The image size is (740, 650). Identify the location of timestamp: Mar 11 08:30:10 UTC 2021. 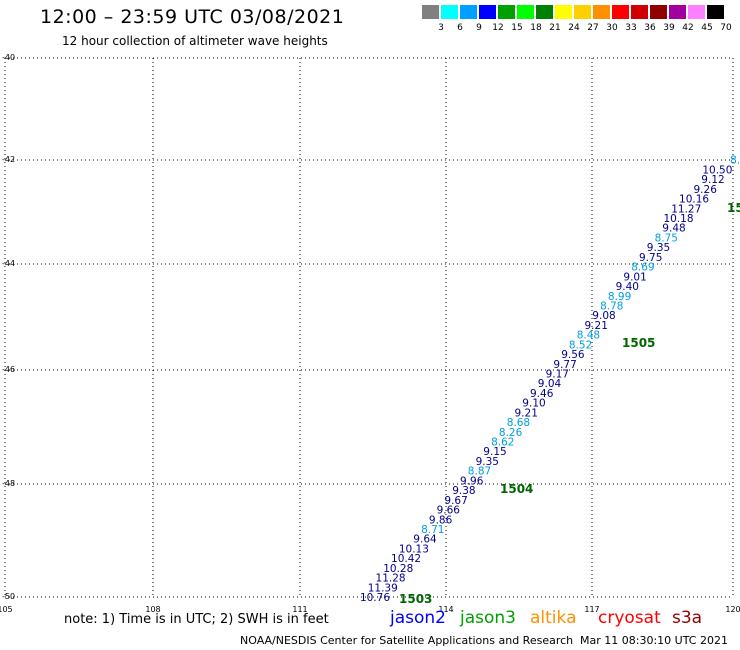
(654, 640).